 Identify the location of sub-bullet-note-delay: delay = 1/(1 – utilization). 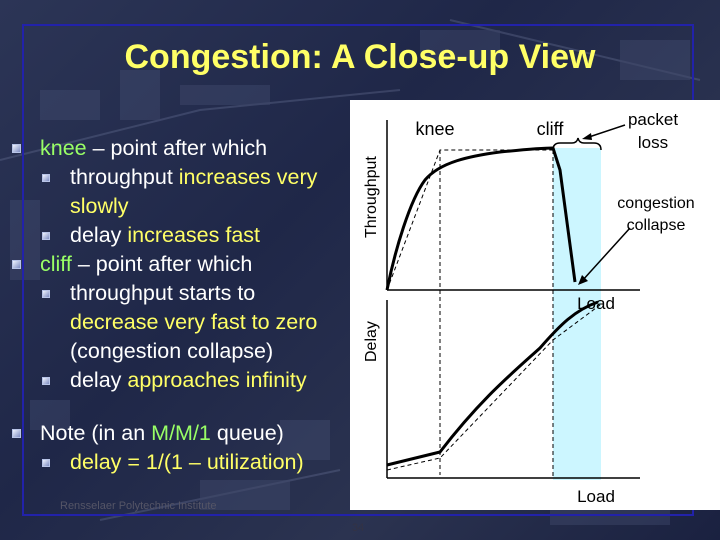
(184, 462).